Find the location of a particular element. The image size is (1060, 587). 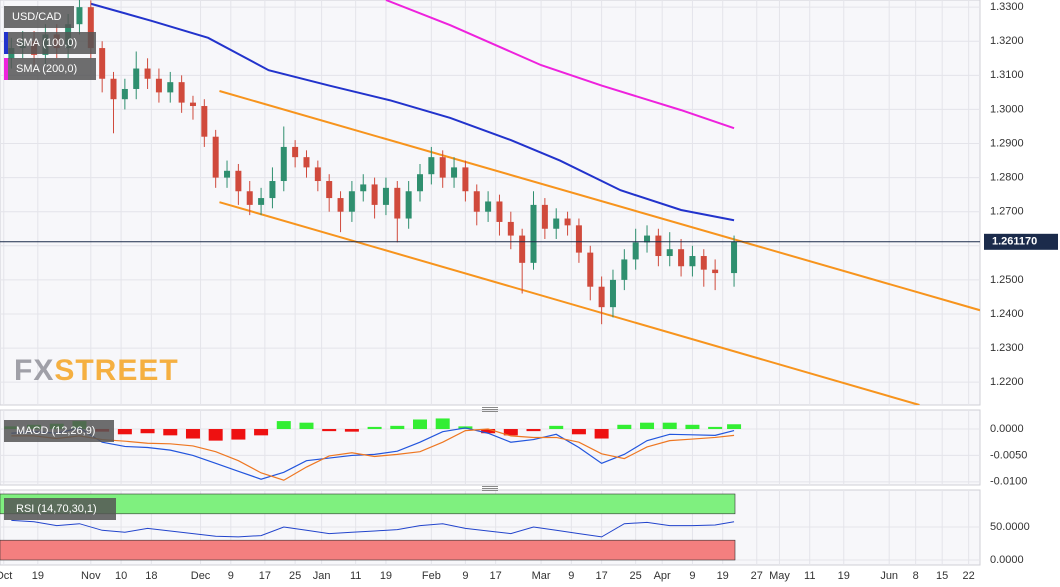

macd-panel is located at coordinates (490, 447).